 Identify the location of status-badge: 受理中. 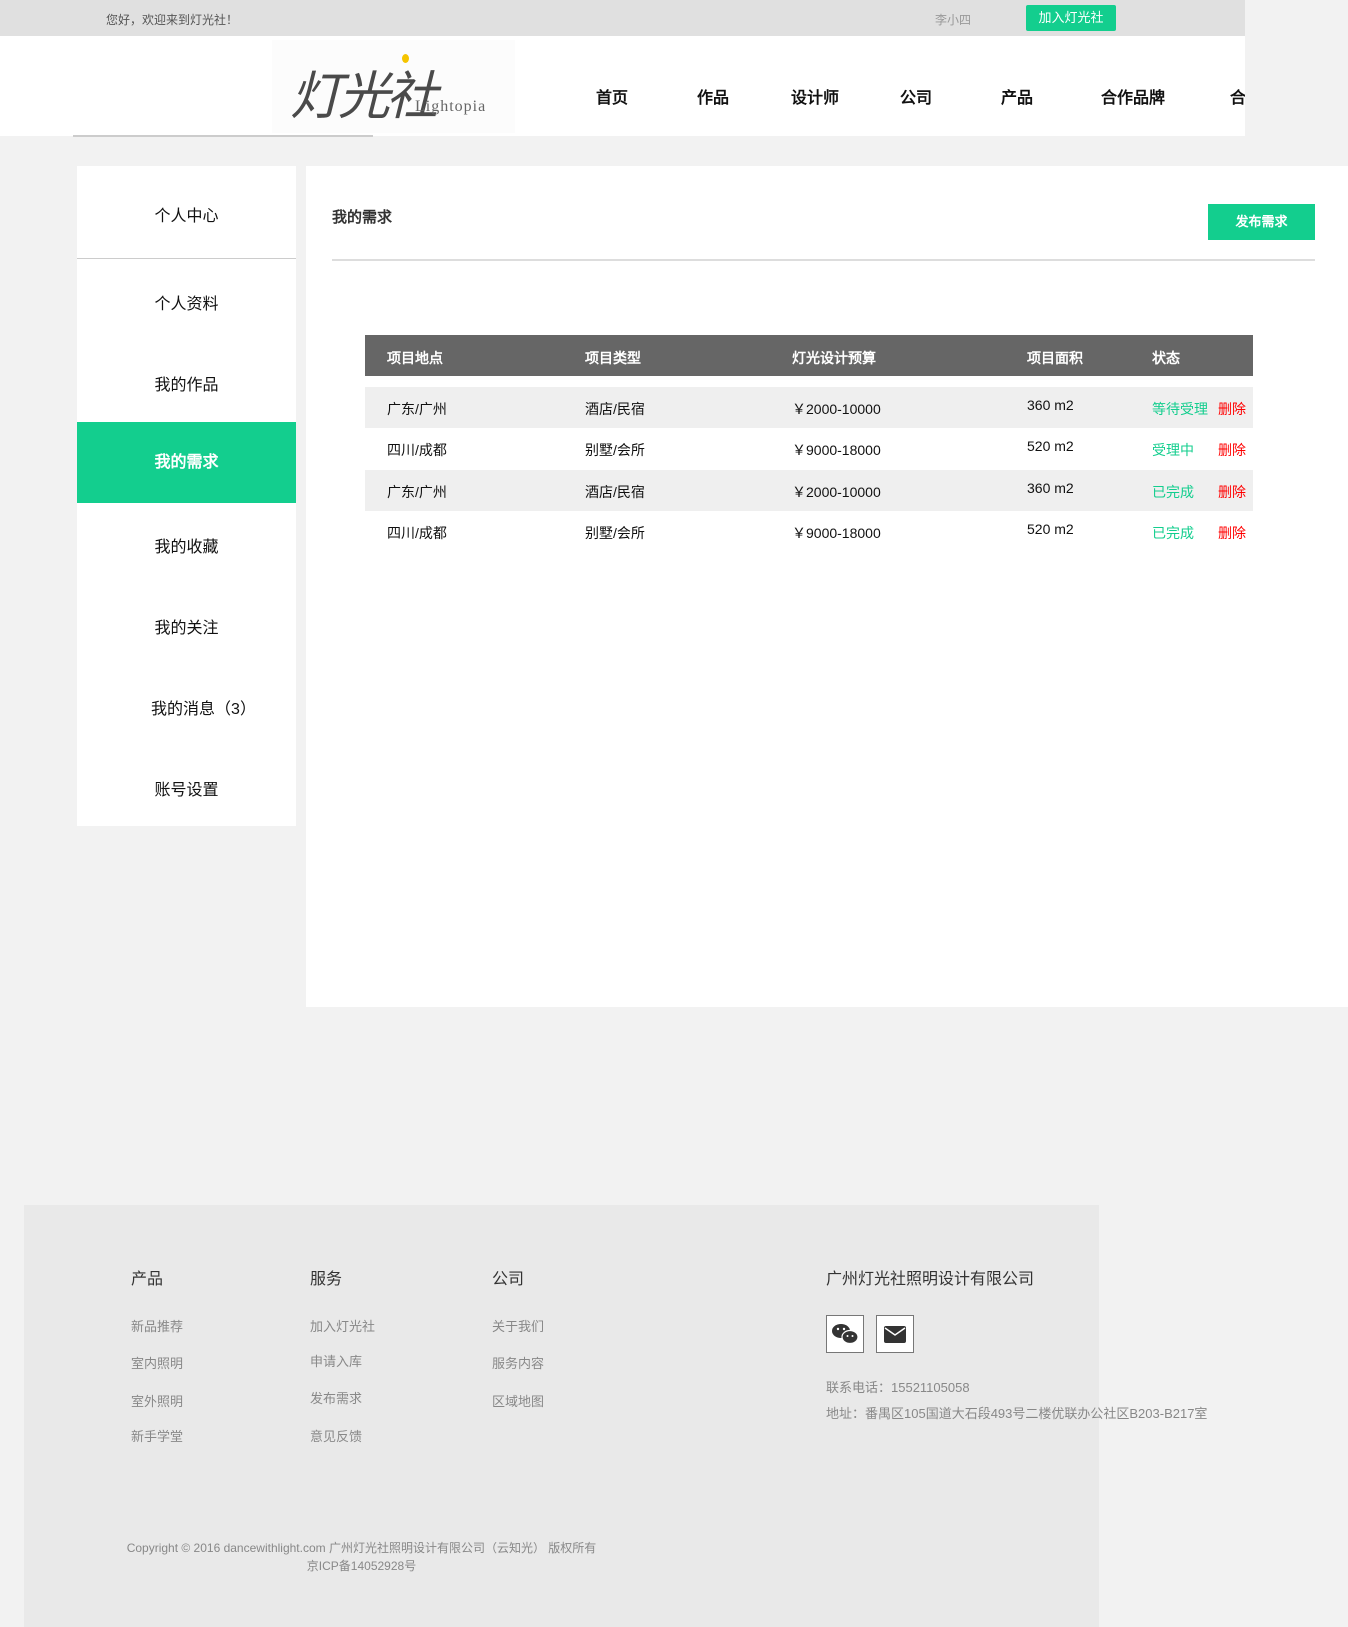
(1173, 450).